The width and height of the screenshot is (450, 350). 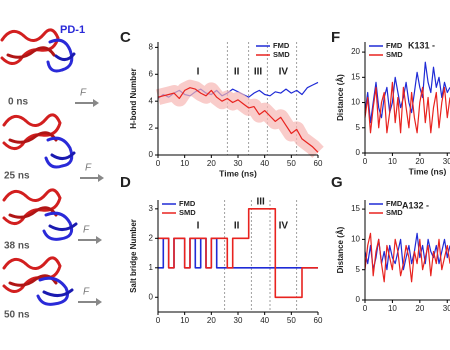 What do you see at coordinates (151, 208) in the screenshot?
I see `y-tick-label: 3` at bounding box center [151, 208].